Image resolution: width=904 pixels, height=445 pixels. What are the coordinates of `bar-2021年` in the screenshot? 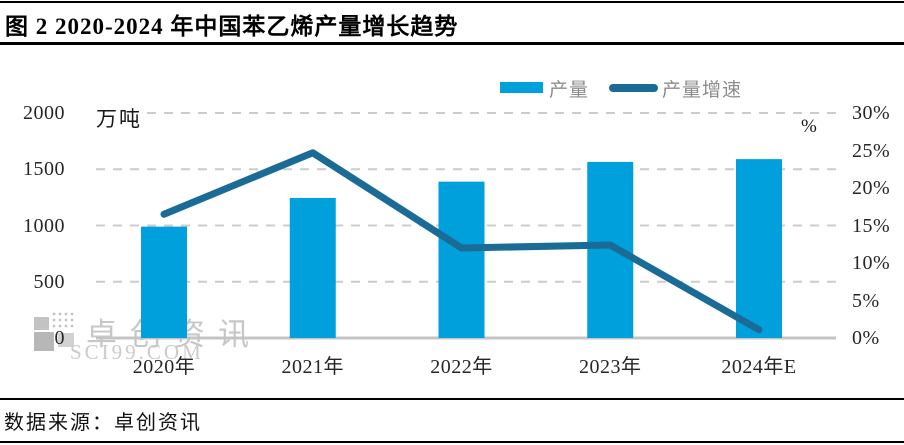 It's located at (312, 267).